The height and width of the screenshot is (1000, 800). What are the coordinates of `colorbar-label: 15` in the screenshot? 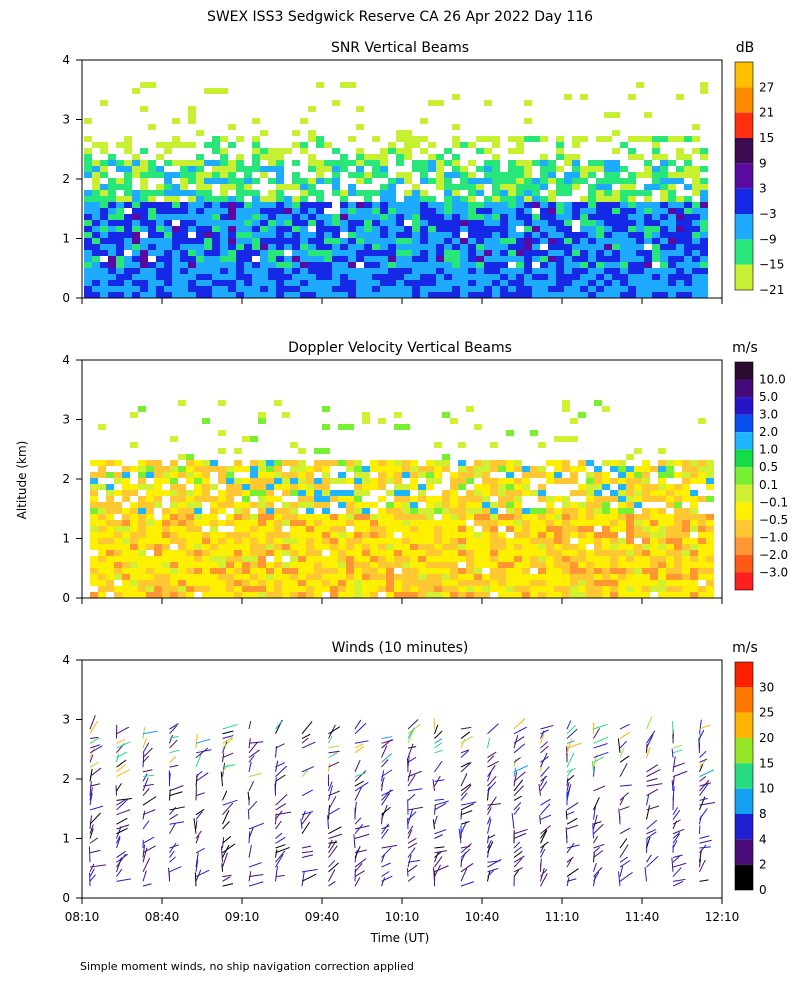 It's located at (766, 763).